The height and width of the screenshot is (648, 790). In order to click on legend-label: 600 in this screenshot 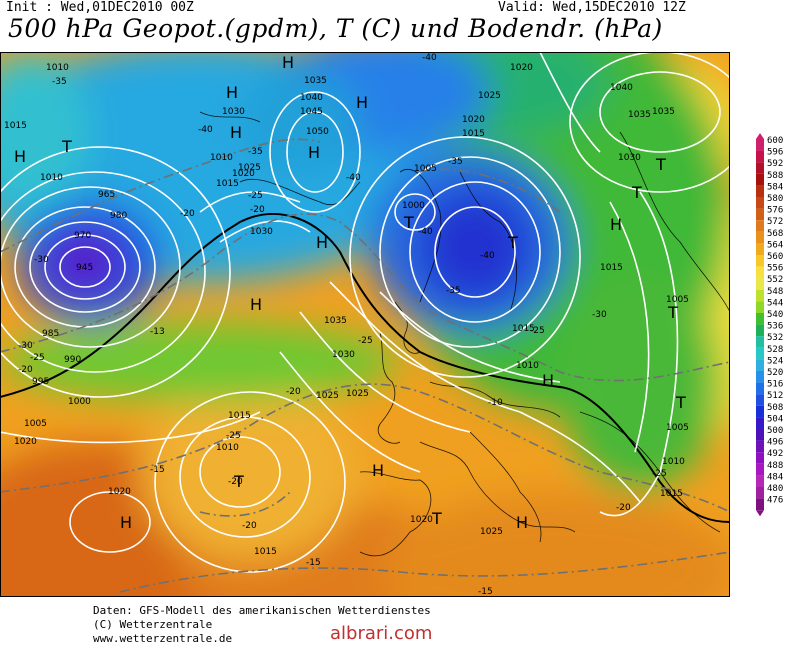, I will do `click(775, 141)`.